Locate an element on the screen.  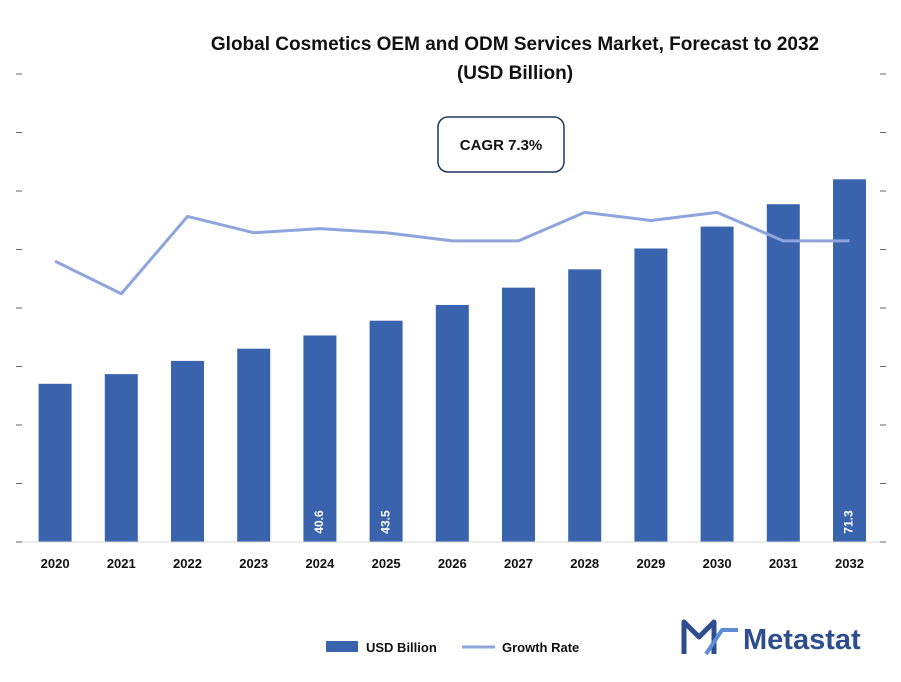
right-axis-ticks is located at coordinates (883, 308).